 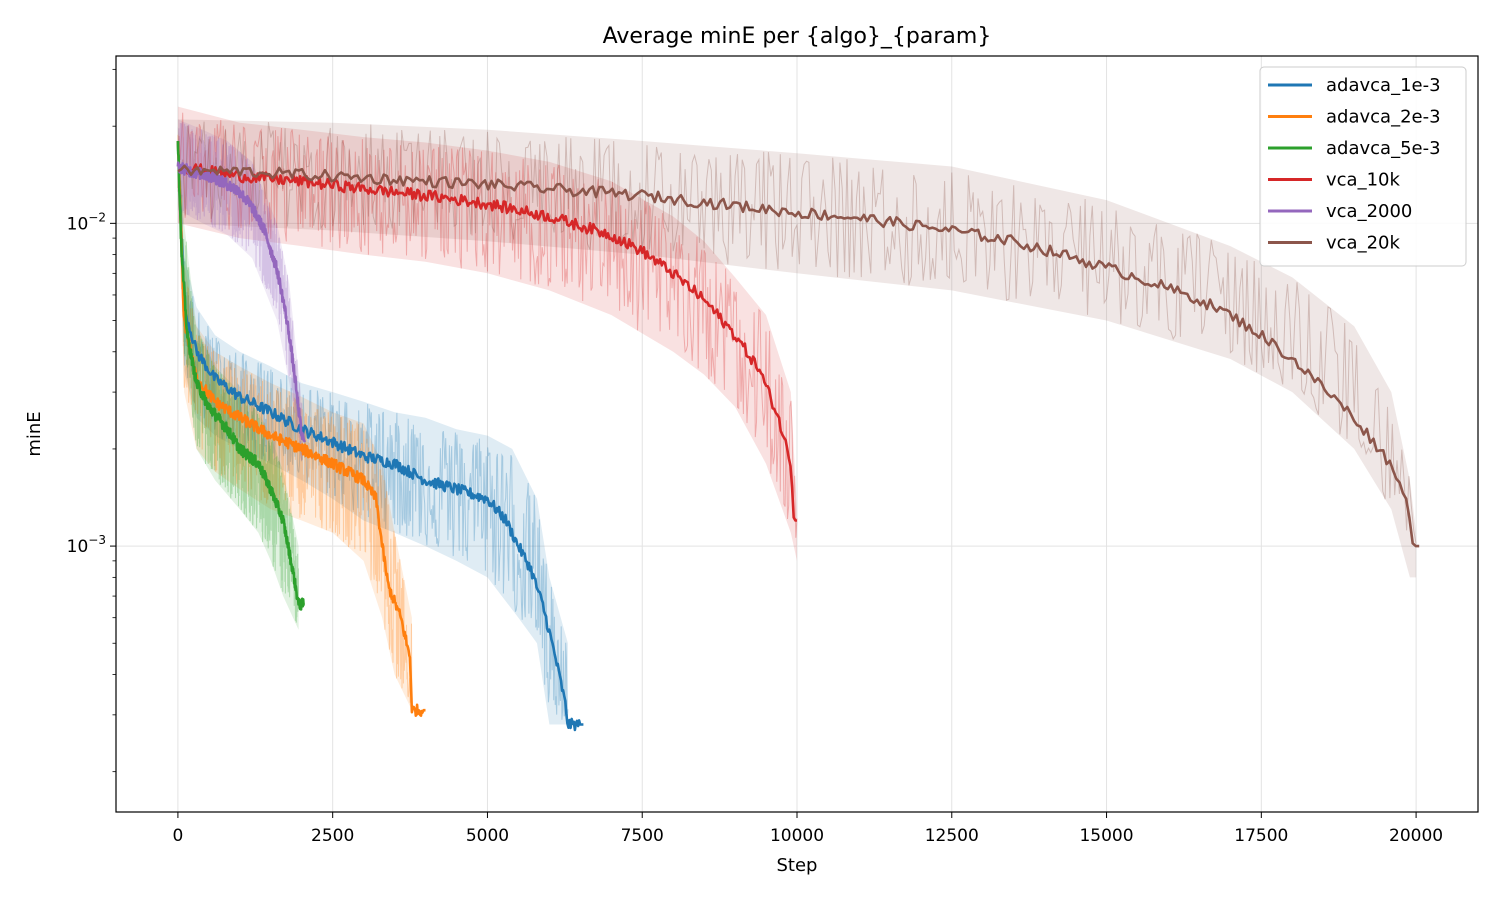 I want to click on legend-entry-label: vca_2000, so click(x=1369, y=211).